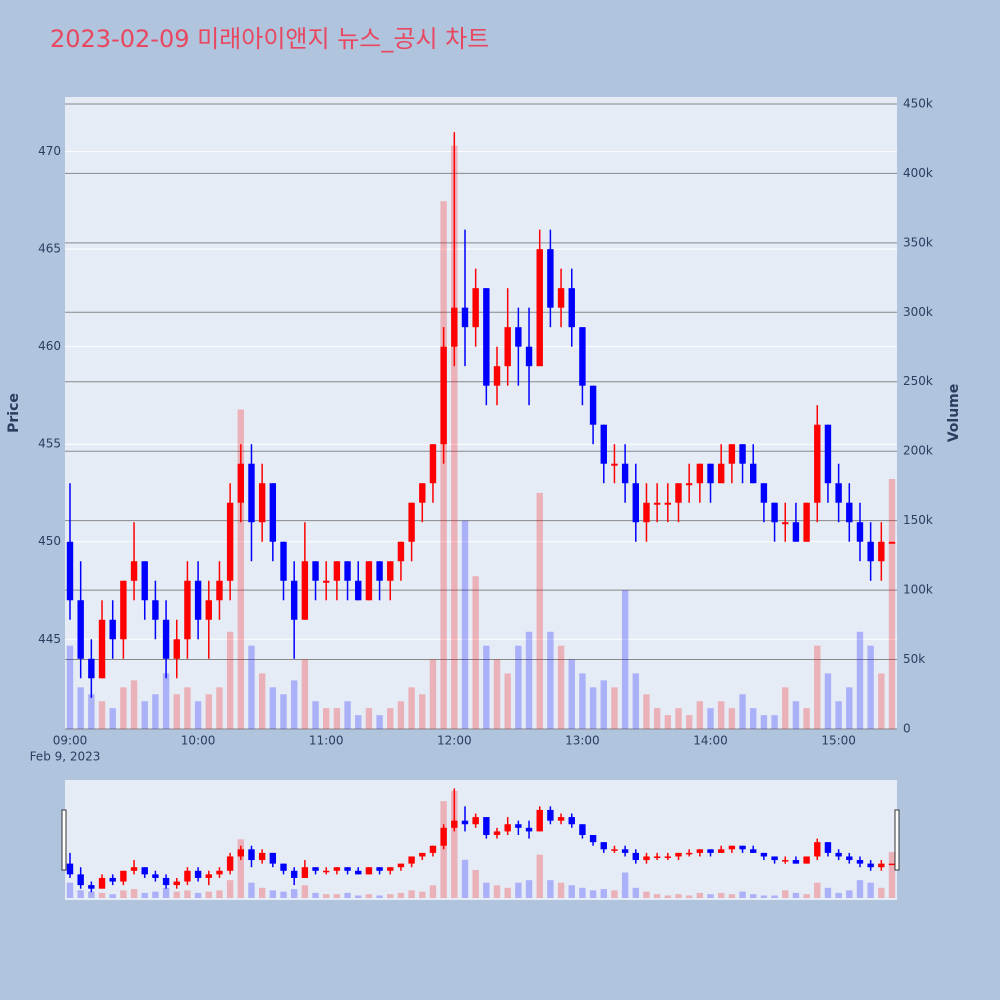  I want to click on y-tick-label: 455, so click(49, 444).